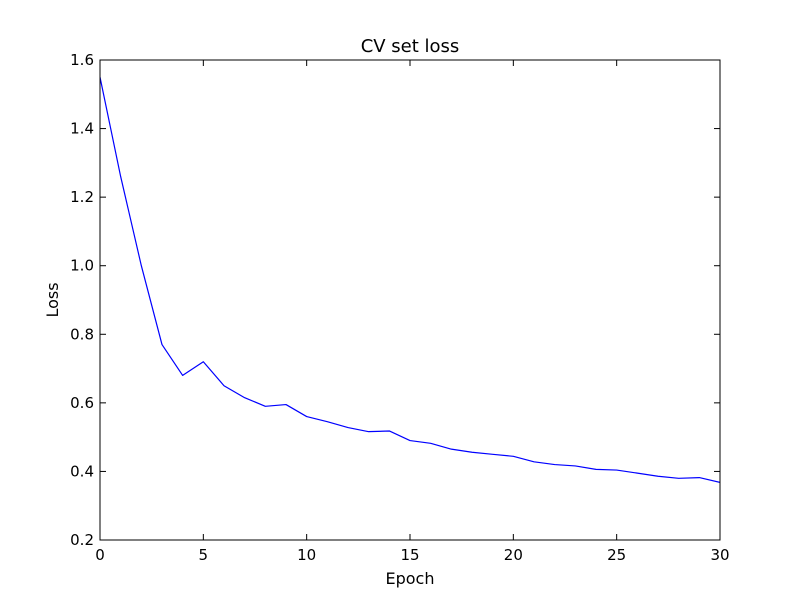 This screenshot has width=800, height=600. I want to click on x-tick-label: 25, so click(616, 555).